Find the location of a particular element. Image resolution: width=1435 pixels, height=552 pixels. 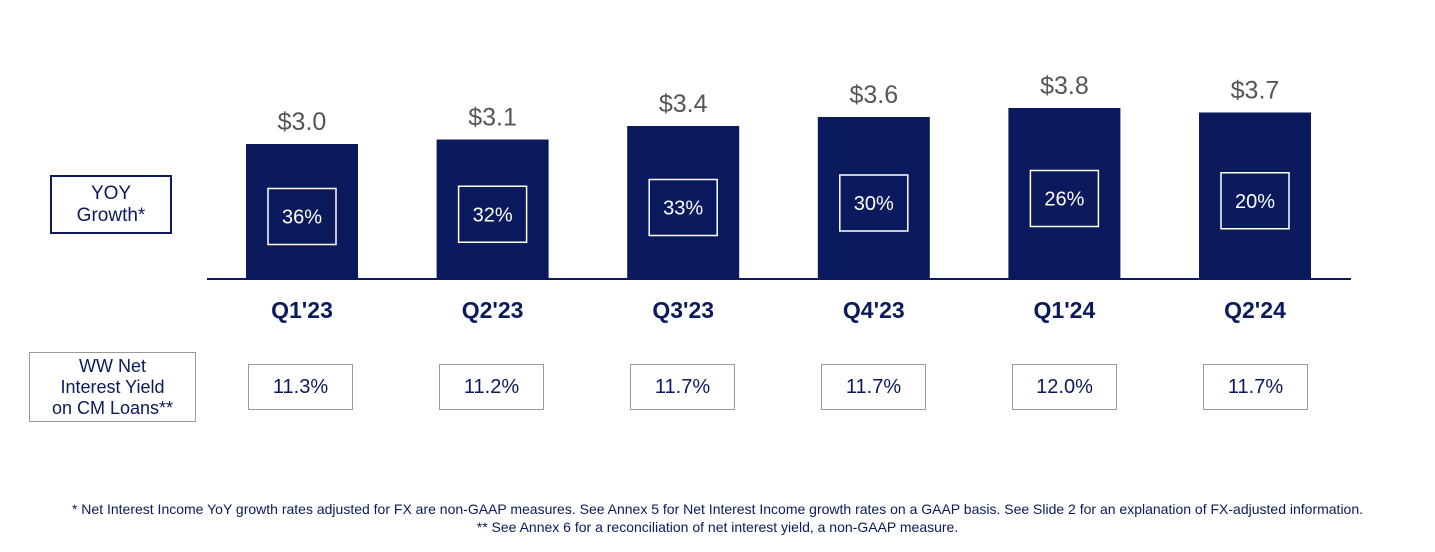

category-label-q2-24: Q2'24 is located at coordinates (1255, 310).